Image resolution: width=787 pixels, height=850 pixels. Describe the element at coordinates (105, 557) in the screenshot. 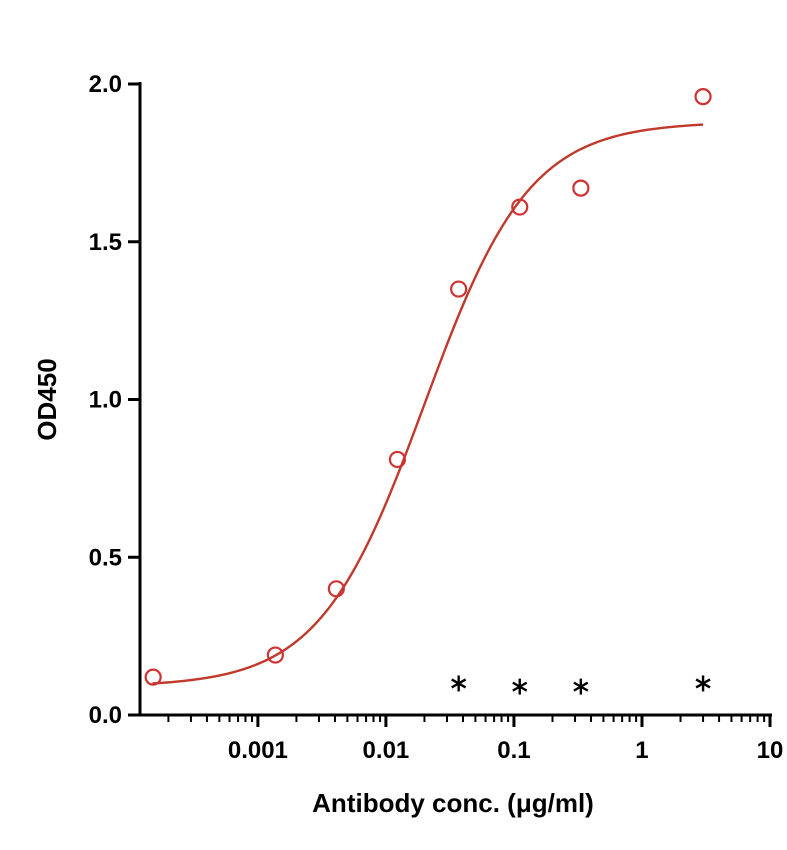

I see `y-tick-label: 0.5` at that location.